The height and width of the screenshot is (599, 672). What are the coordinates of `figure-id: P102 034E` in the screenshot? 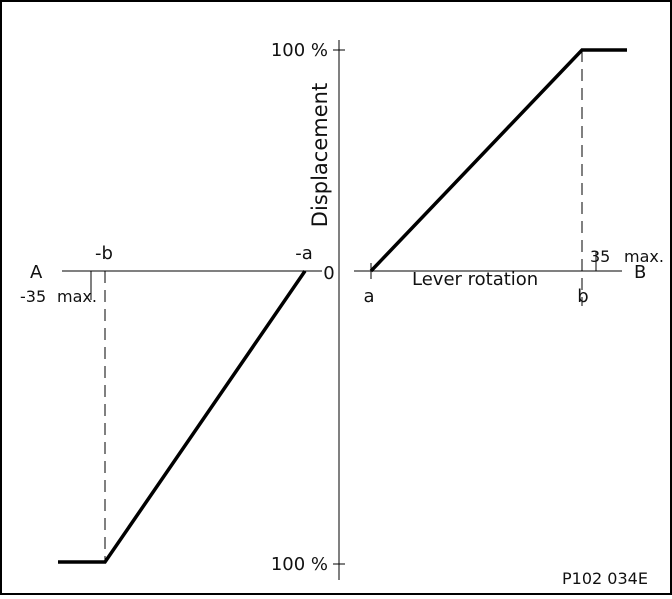 It's located at (605, 578).